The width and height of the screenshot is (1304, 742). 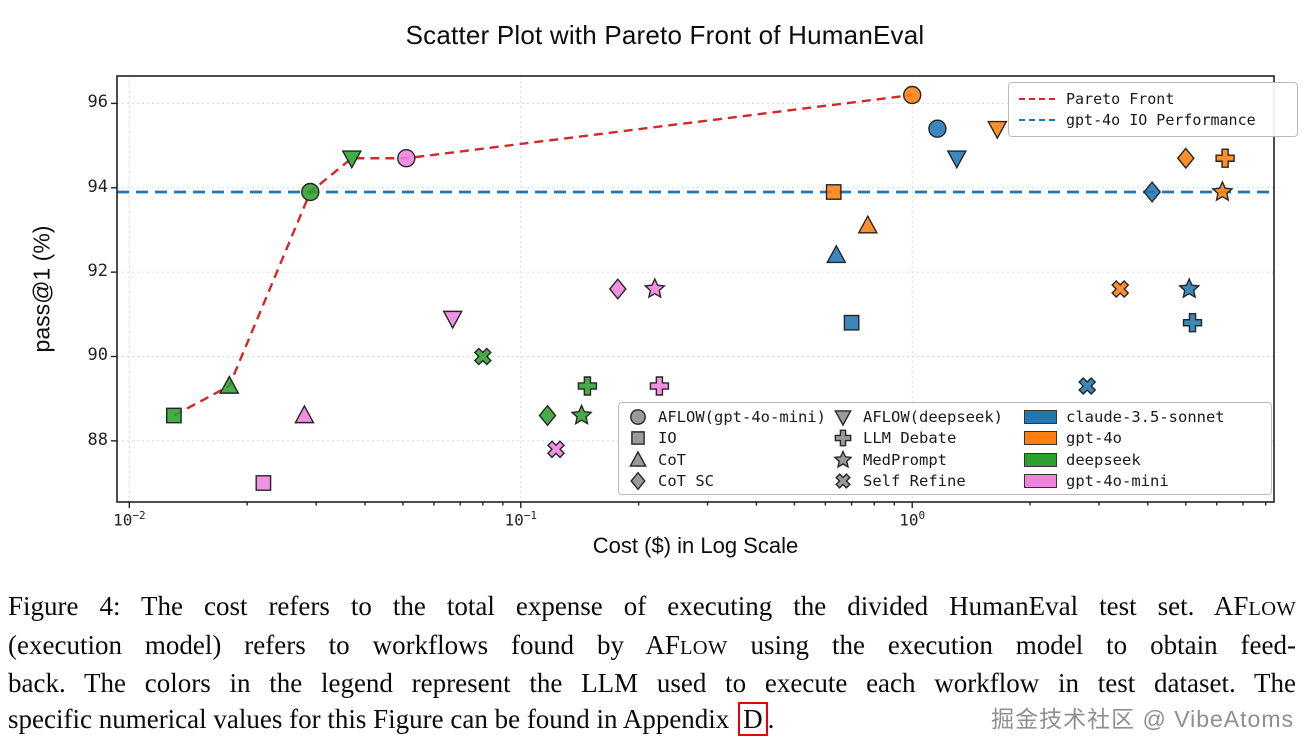 What do you see at coordinates (997, 130) in the screenshot?
I see `point-gpt-4o-AFLOW(deepseek)` at bounding box center [997, 130].